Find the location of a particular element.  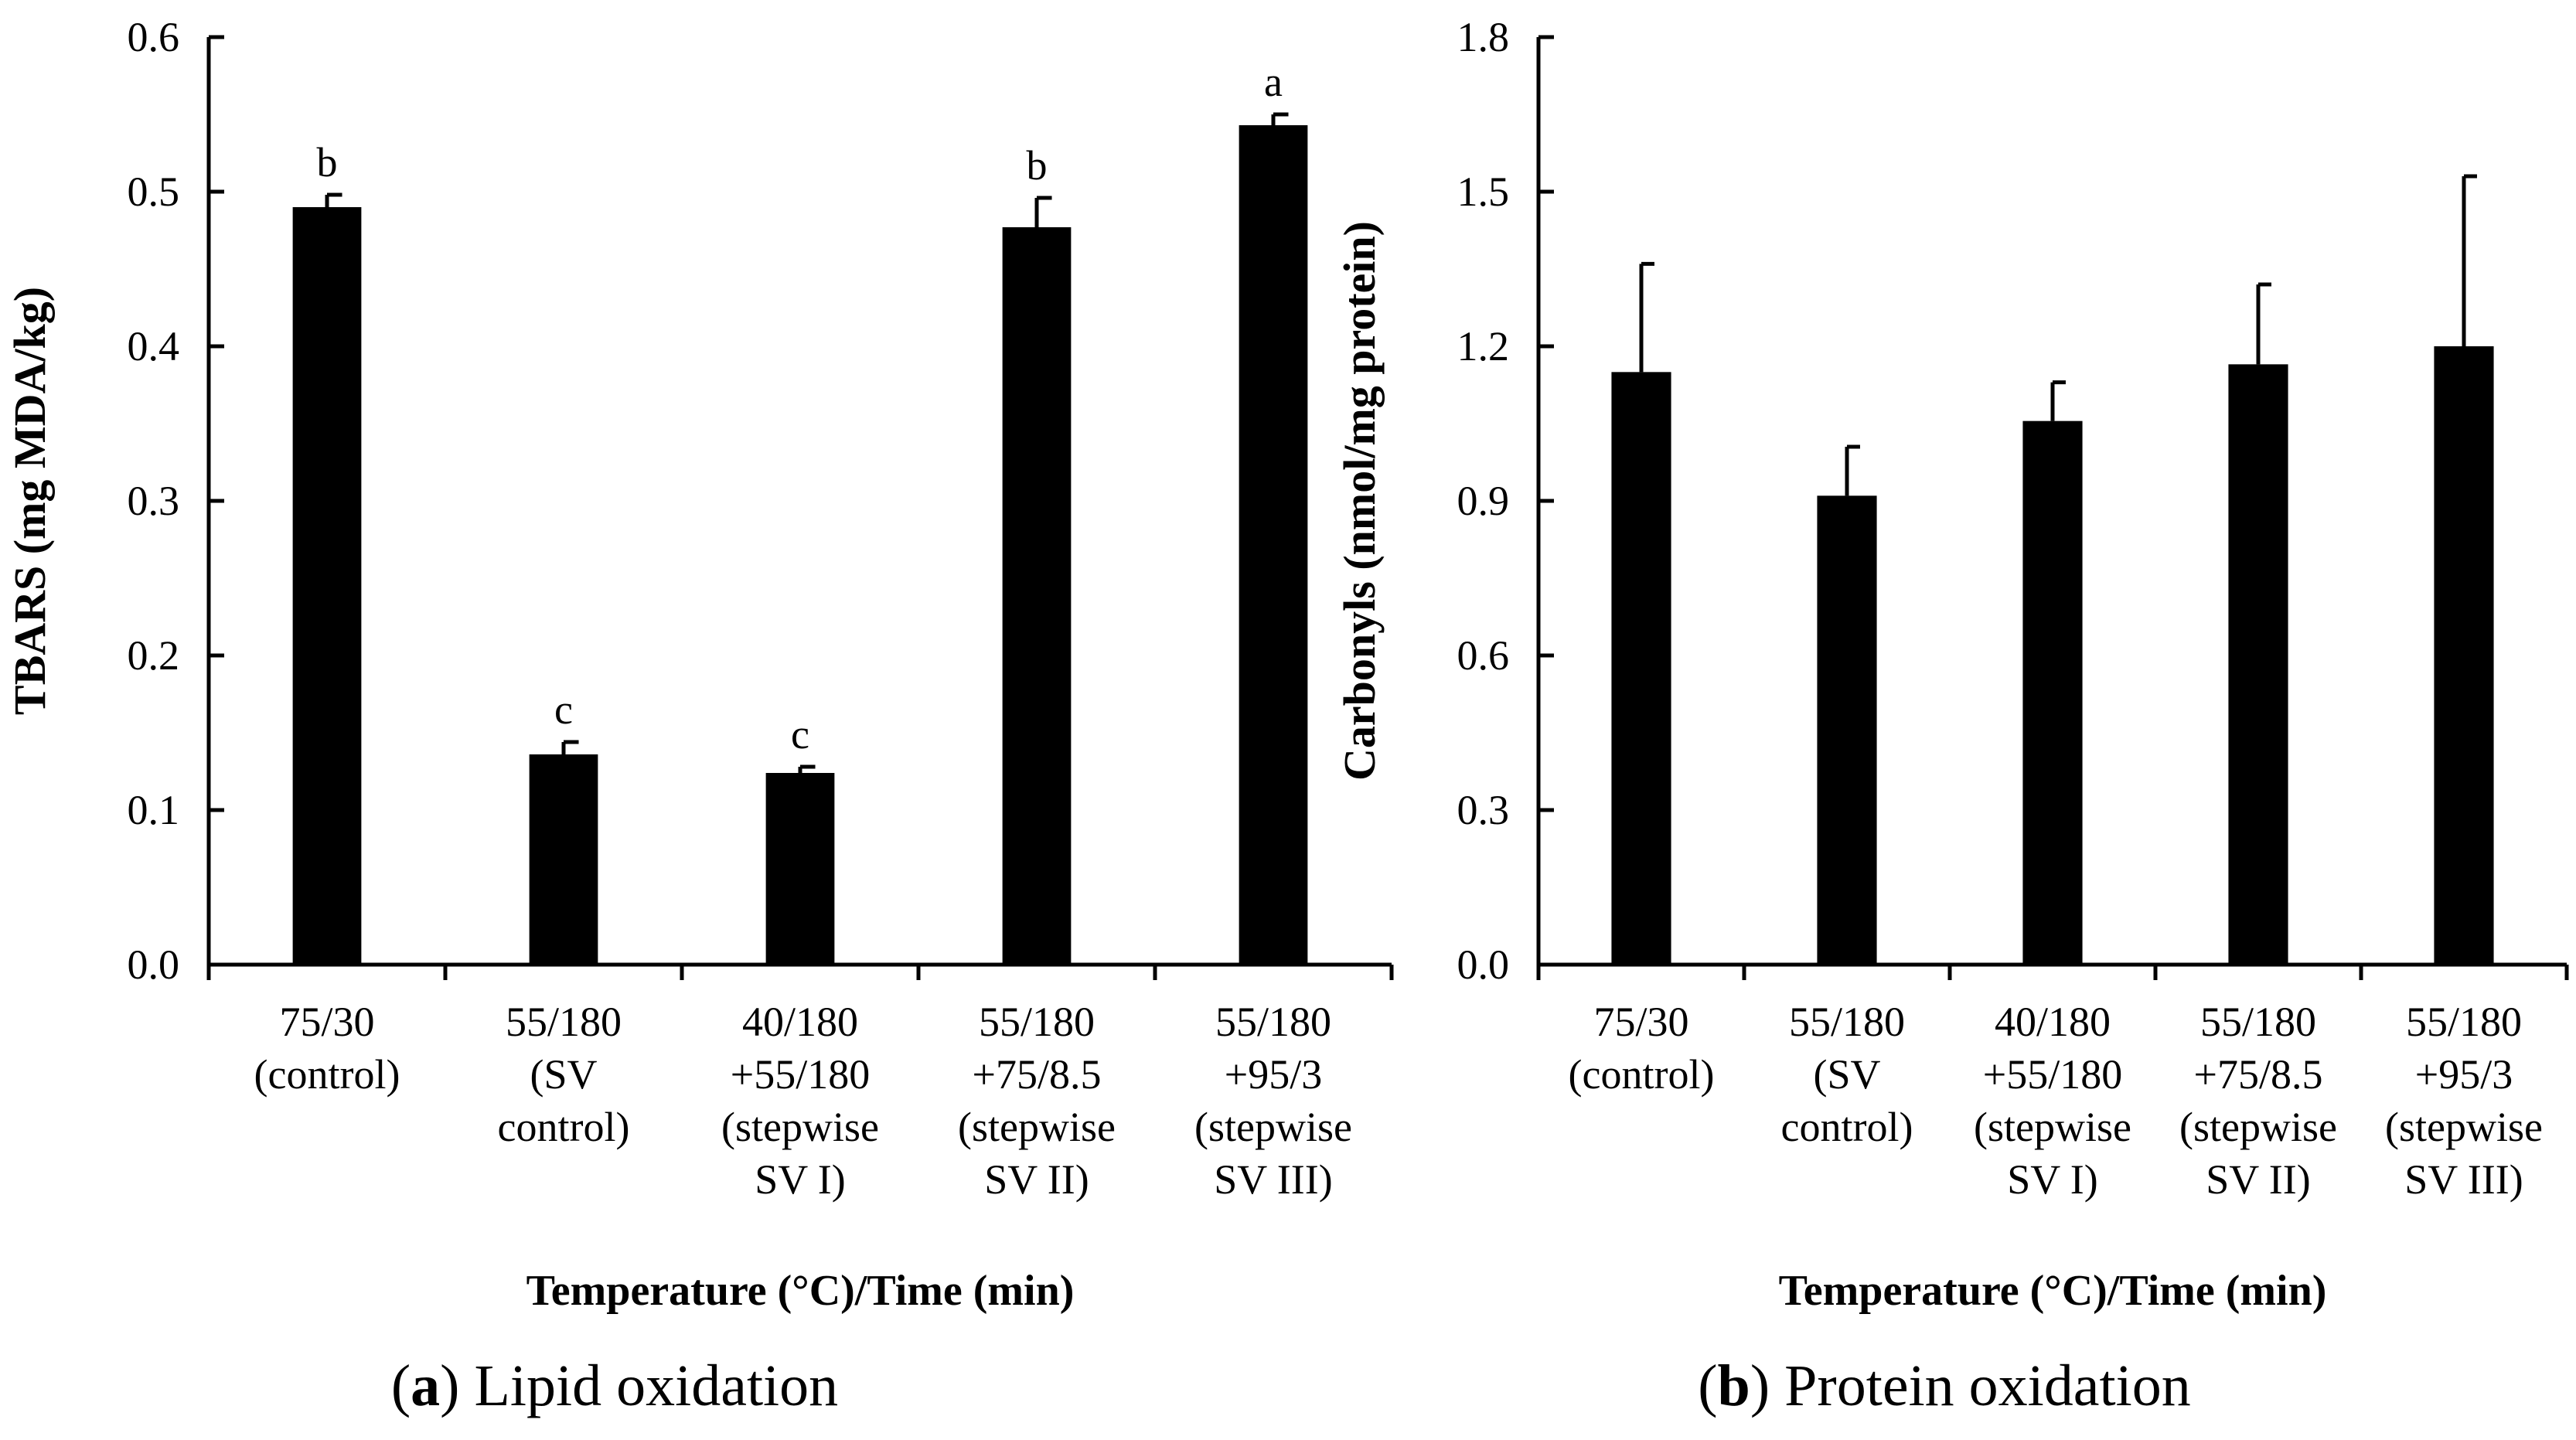

y-axis-title: Carbonyls (nmol/mg protein) is located at coordinates (1359, 501).